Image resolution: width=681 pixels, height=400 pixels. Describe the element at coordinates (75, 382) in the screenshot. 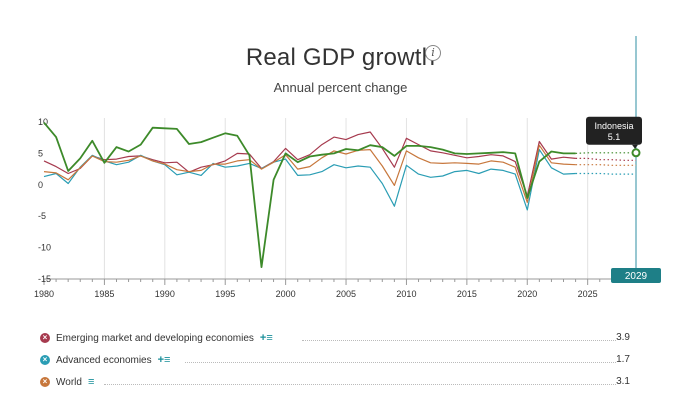

I see `legend-label: World ≡` at that location.